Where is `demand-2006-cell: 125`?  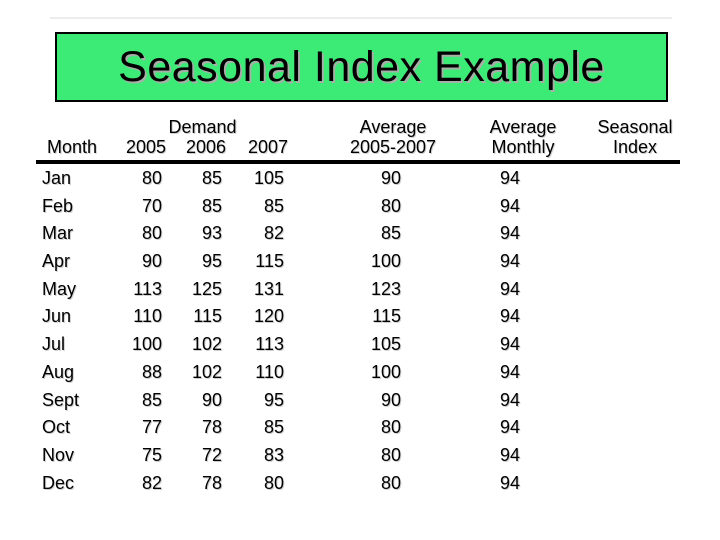 demand-2006-cell: 125 is located at coordinates (206, 288).